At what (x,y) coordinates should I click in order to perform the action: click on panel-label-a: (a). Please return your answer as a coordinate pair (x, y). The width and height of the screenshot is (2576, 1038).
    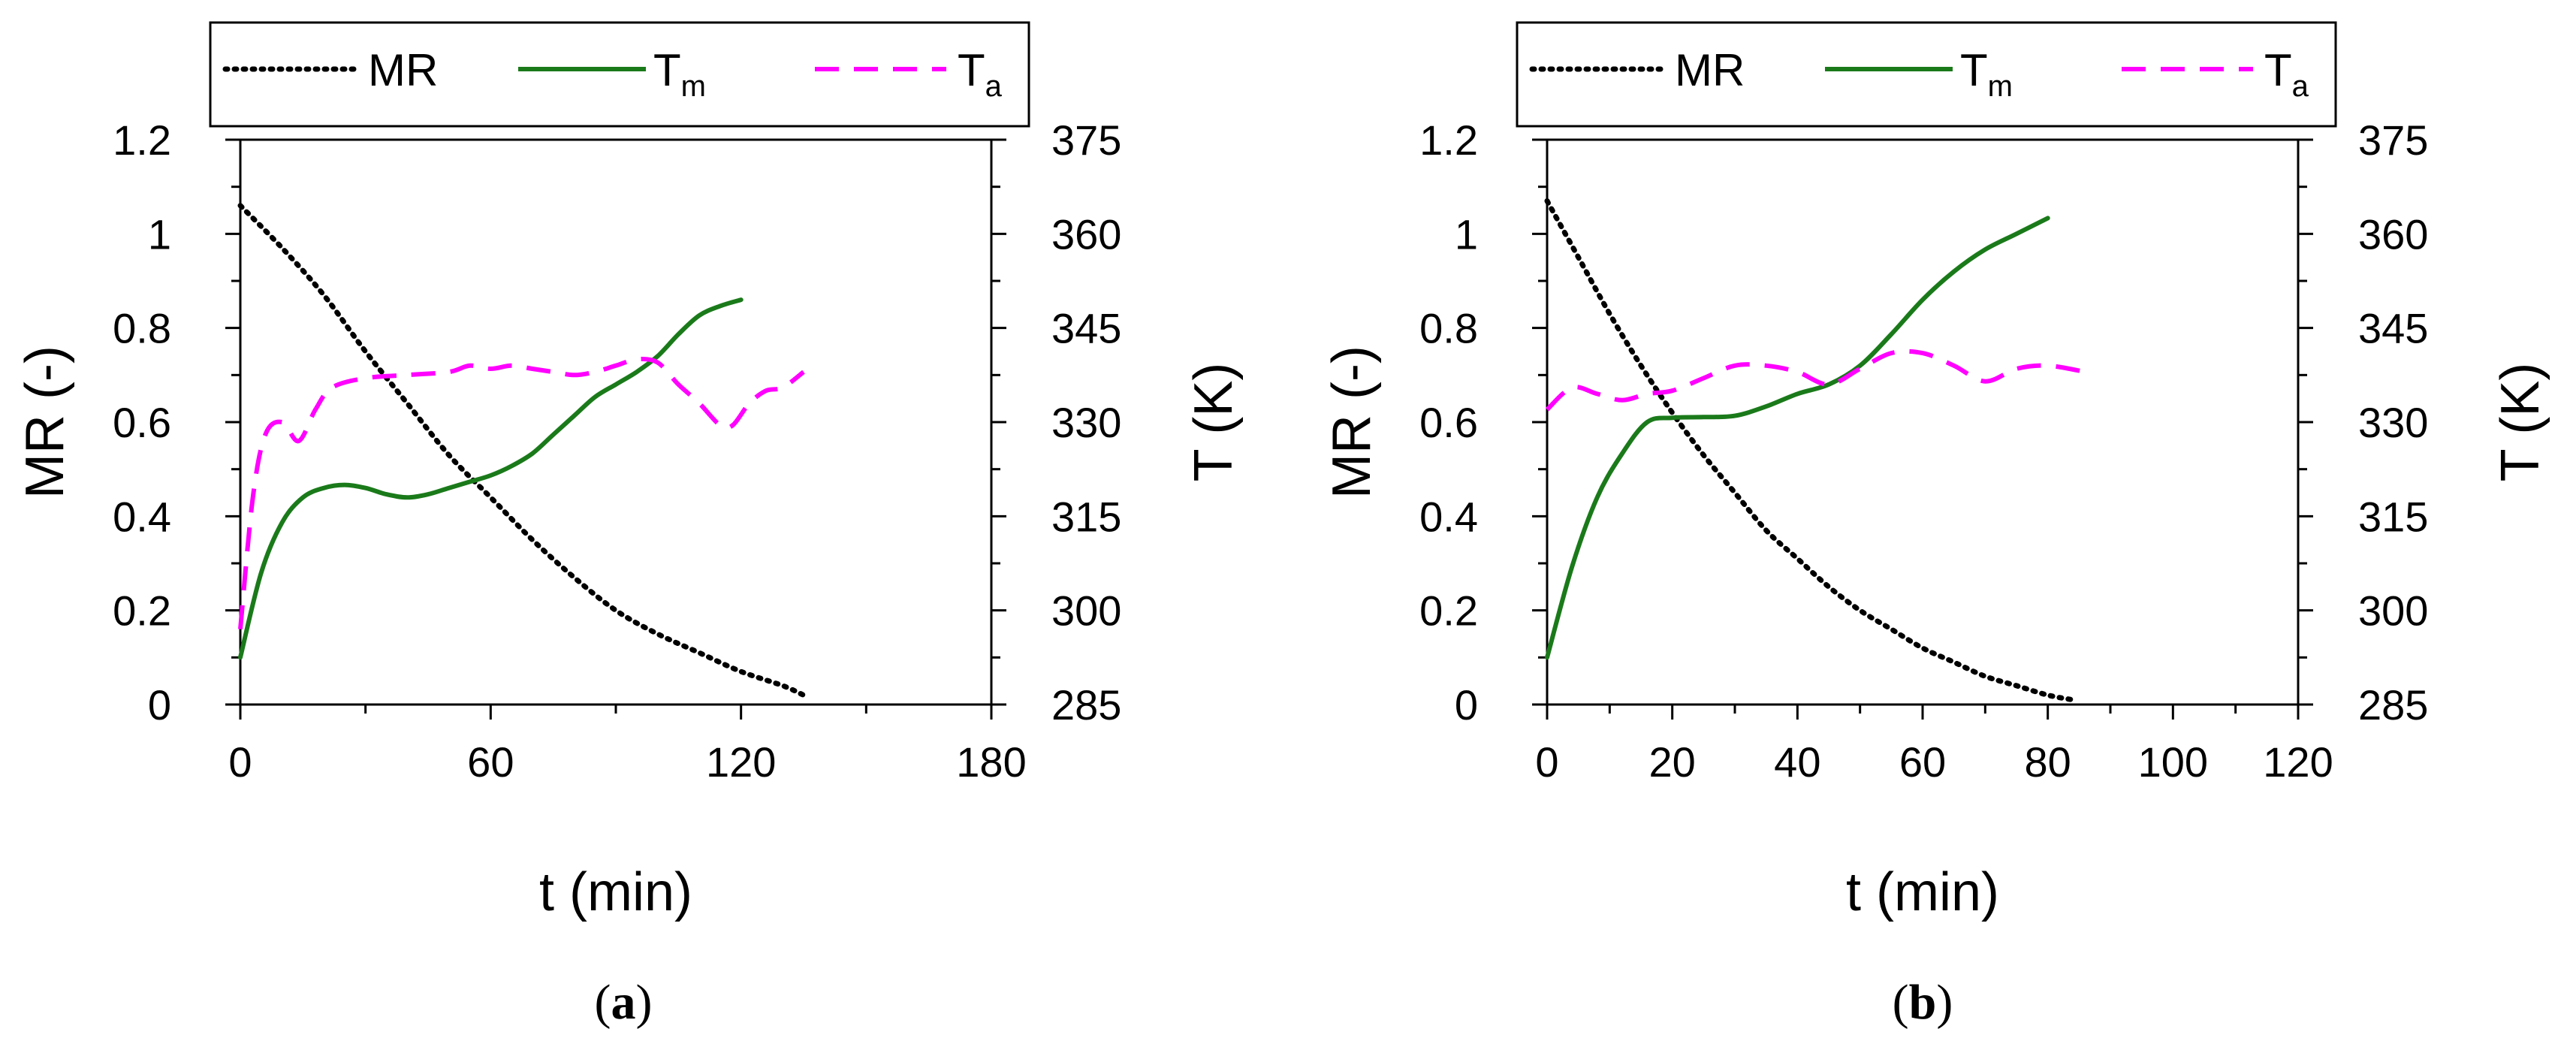
    Looking at the image, I should click on (624, 1002).